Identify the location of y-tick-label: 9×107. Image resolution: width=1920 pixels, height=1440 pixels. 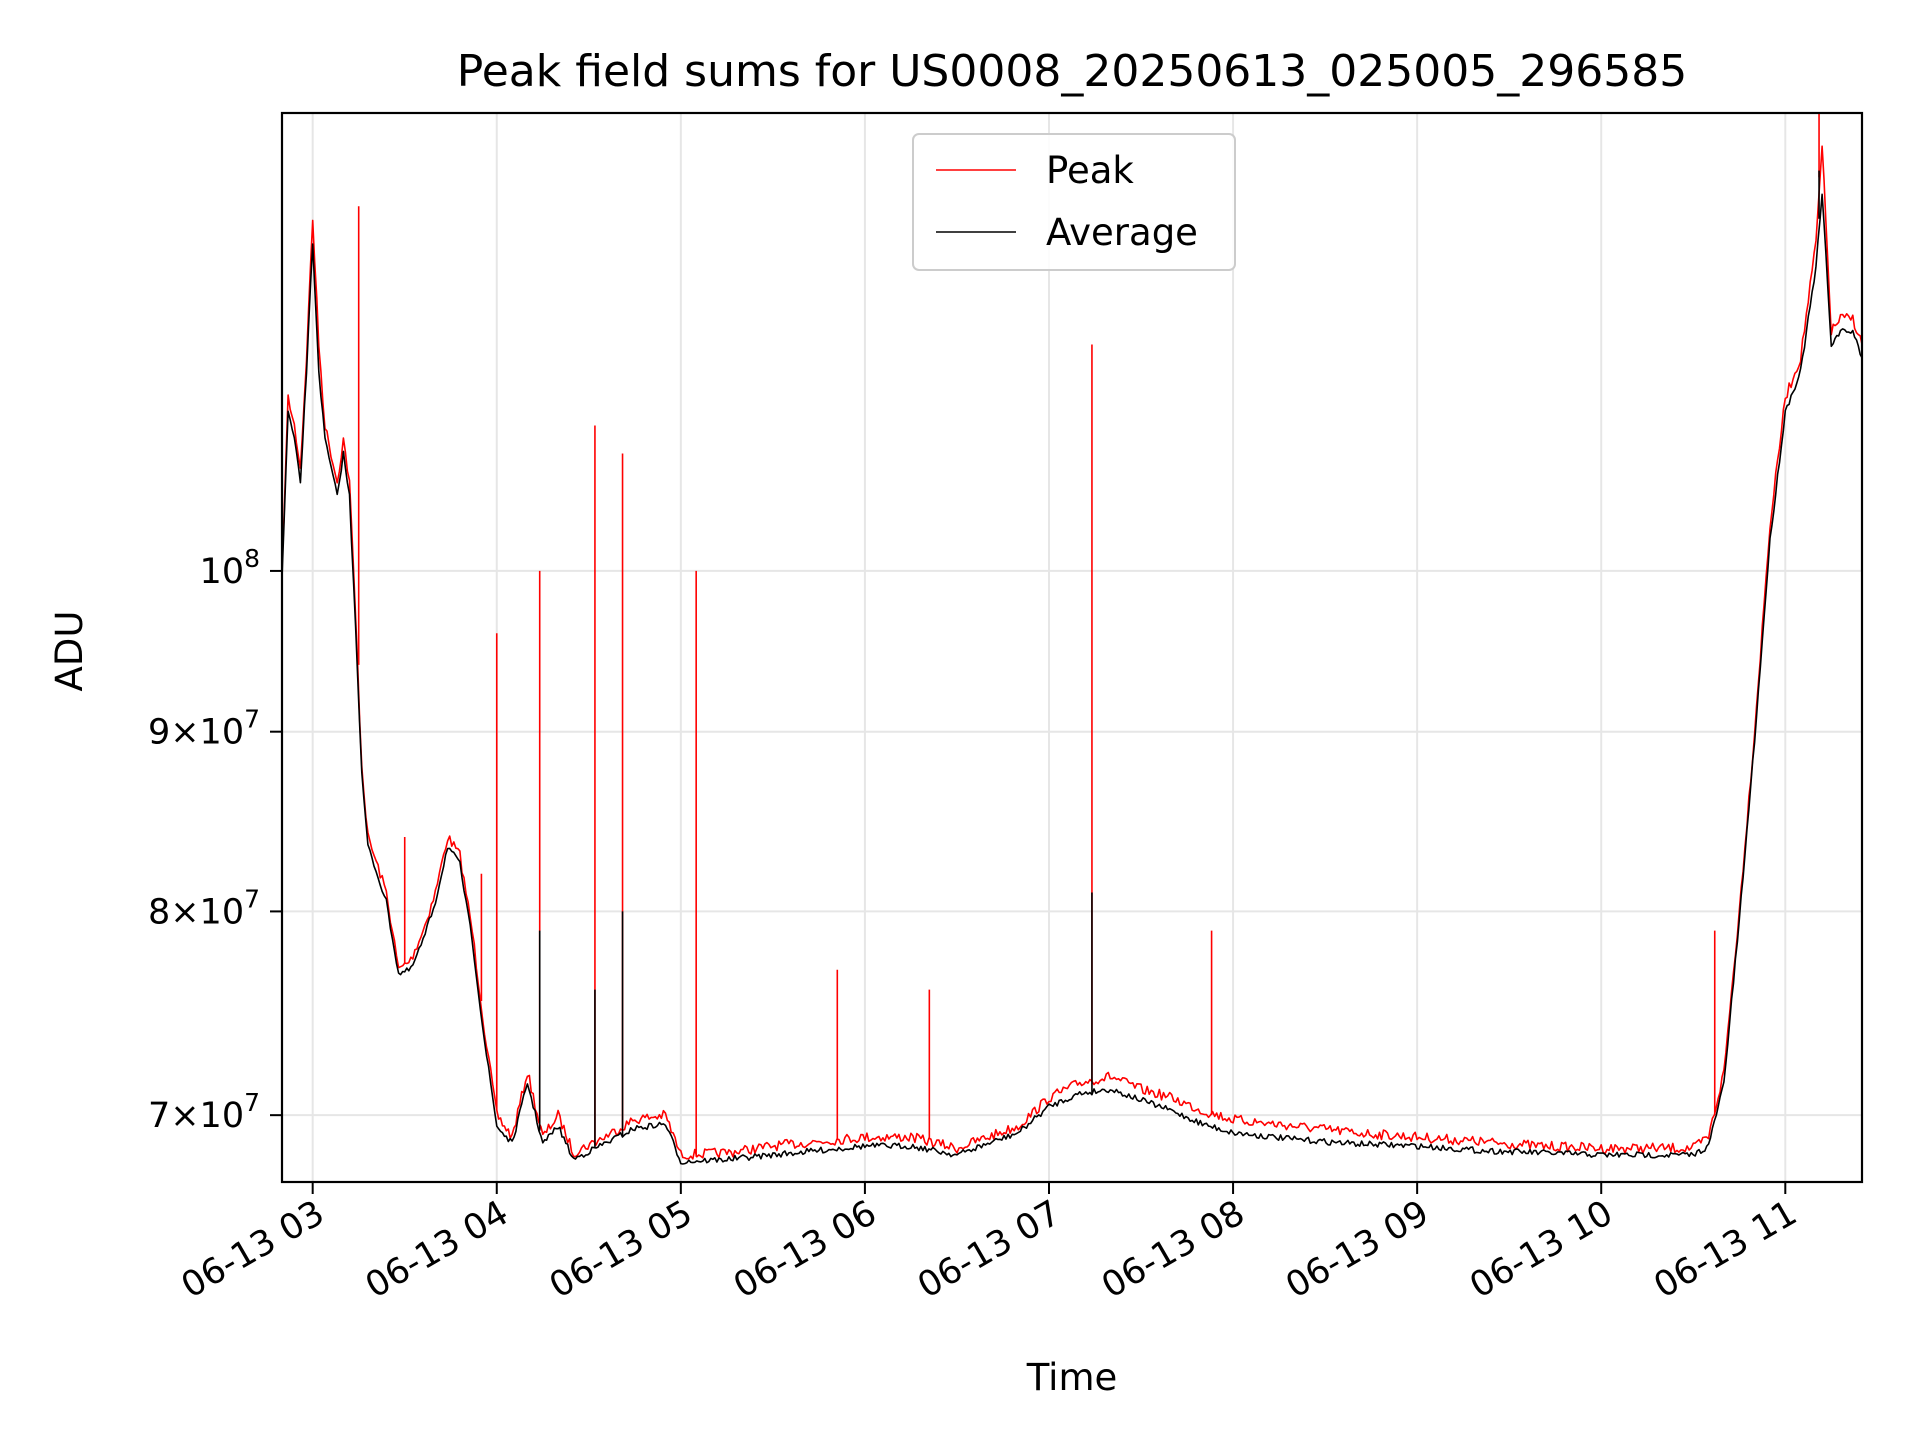
(204, 729).